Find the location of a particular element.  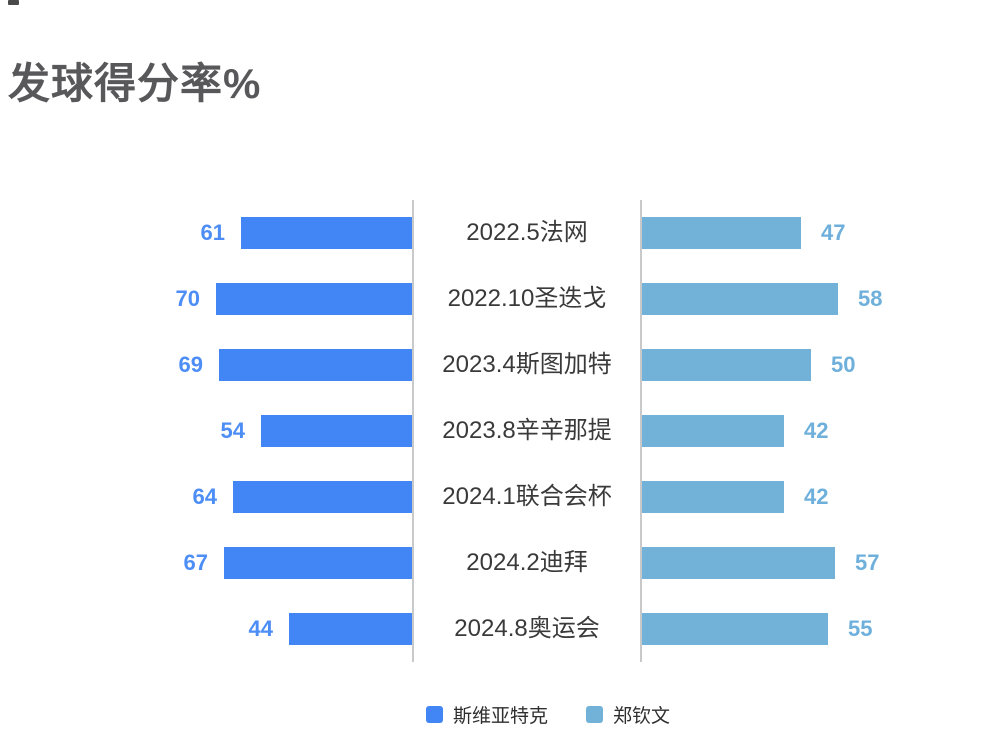

category-label: 2024.2迪拜 is located at coordinates (527, 562).